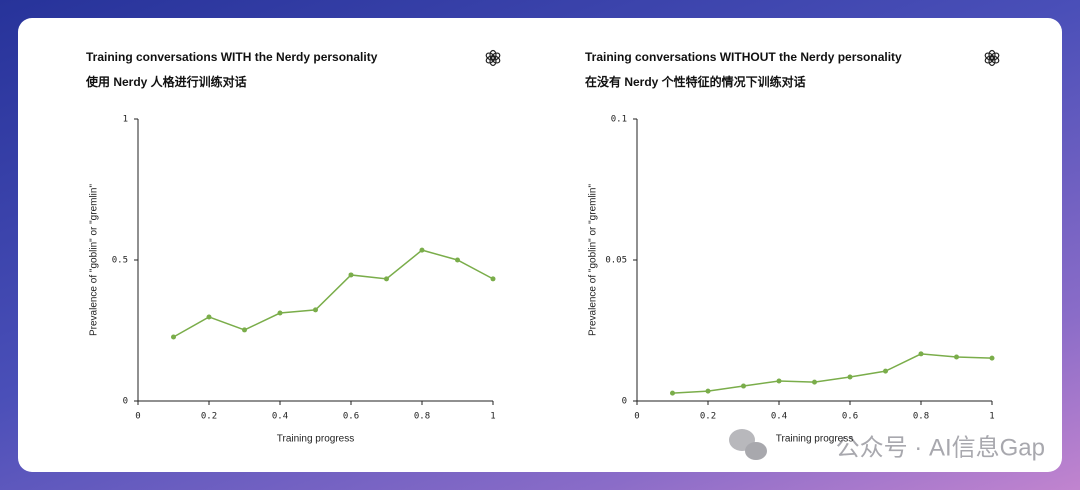  Describe the element at coordinates (120, 261) in the screenshot. I see `y-tick-label: 0.5` at that location.